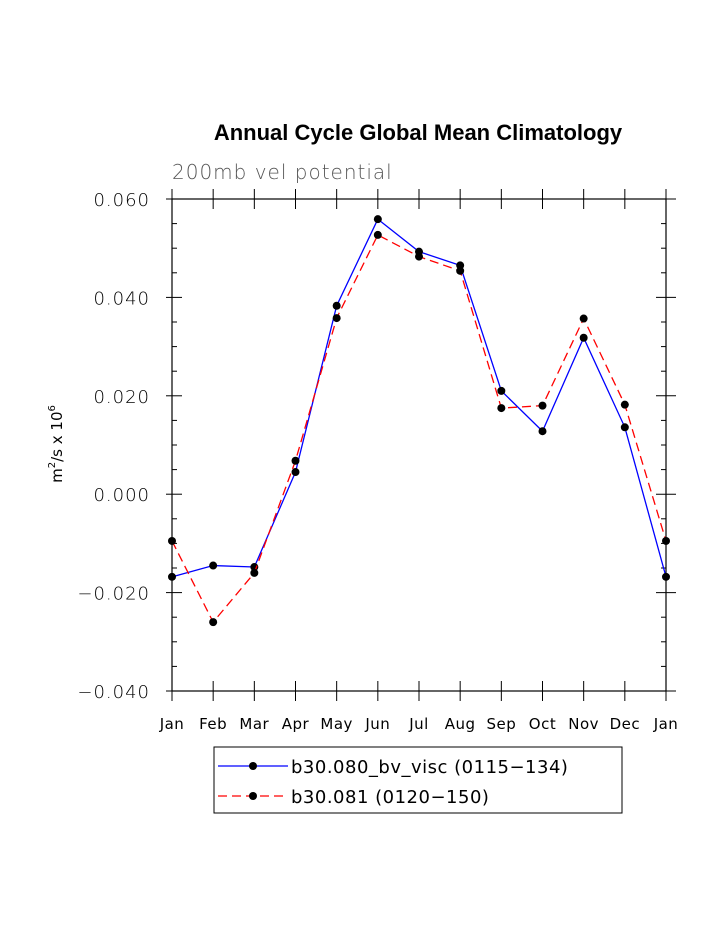 This screenshot has height=935, width=723. I want to click on x-tick-labels: Jan Feb Mar Apr May Jun Jul Aug Sep Oct Nov Dec Jan, so click(419, 724).